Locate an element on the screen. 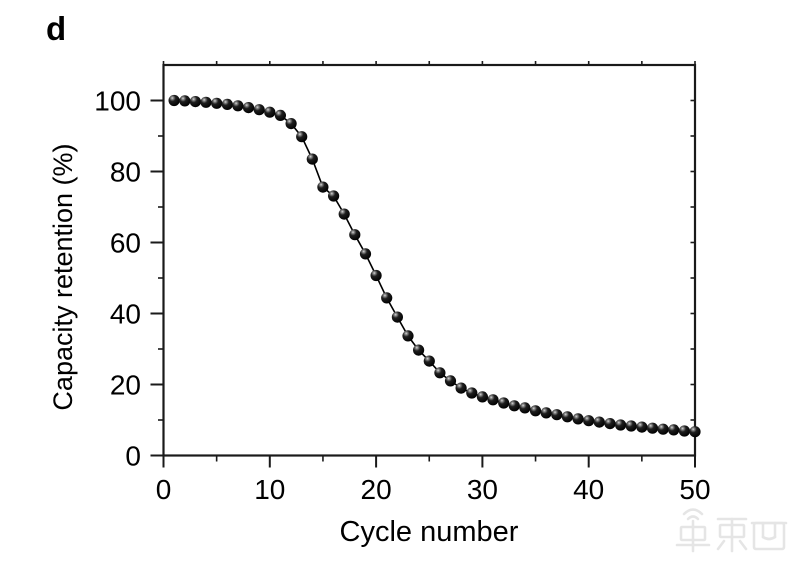  x-tick-label: 50 is located at coordinates (694, 489).